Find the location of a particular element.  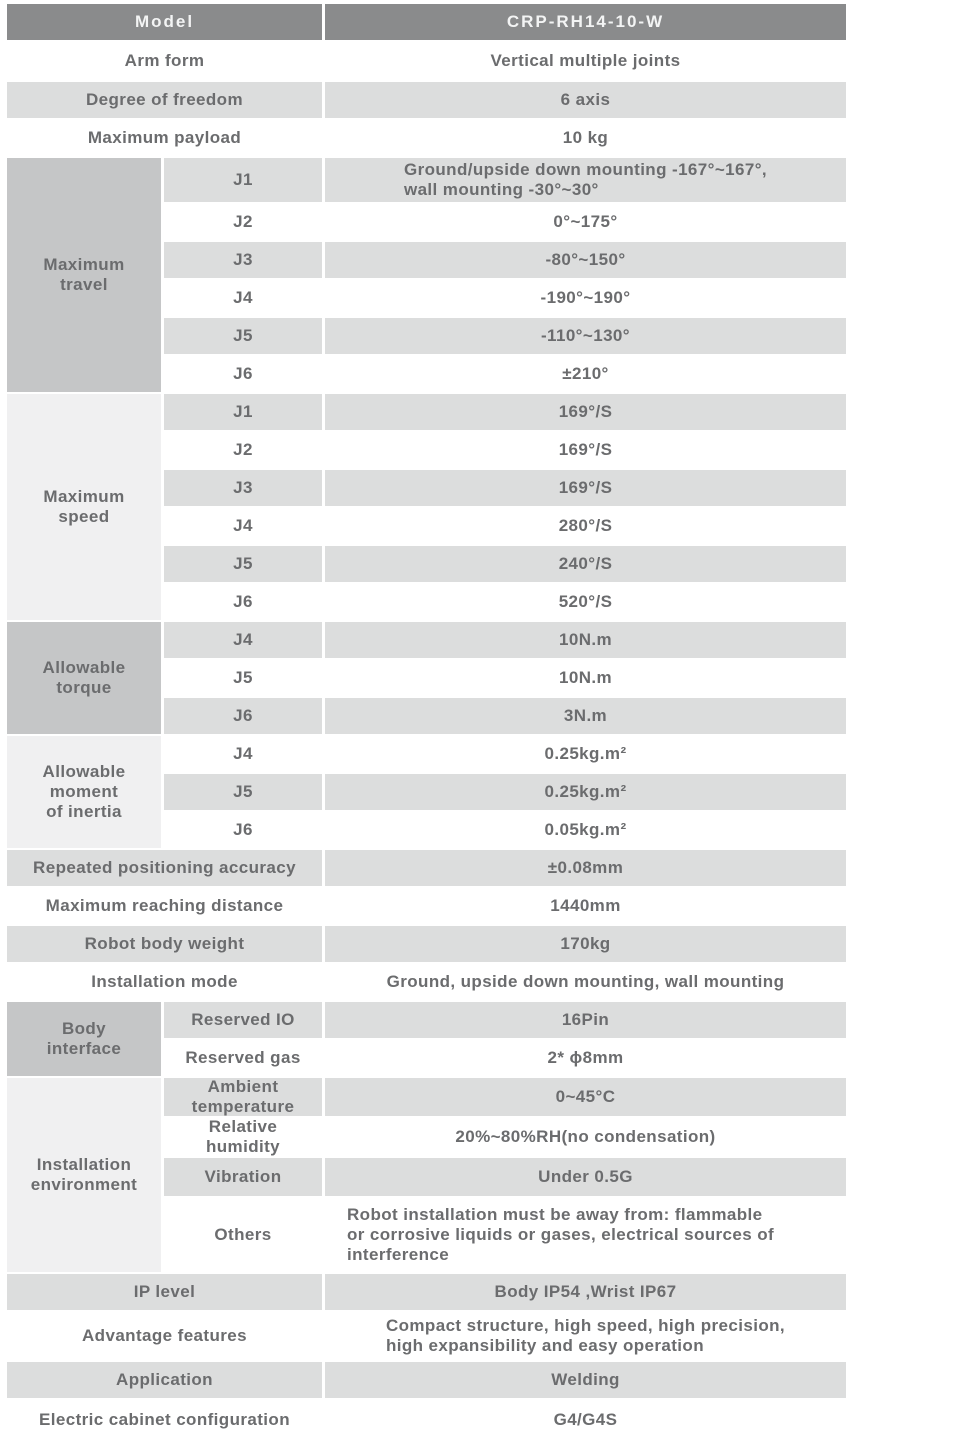

row-value: 1440mm is located at coordinates (585, 906).